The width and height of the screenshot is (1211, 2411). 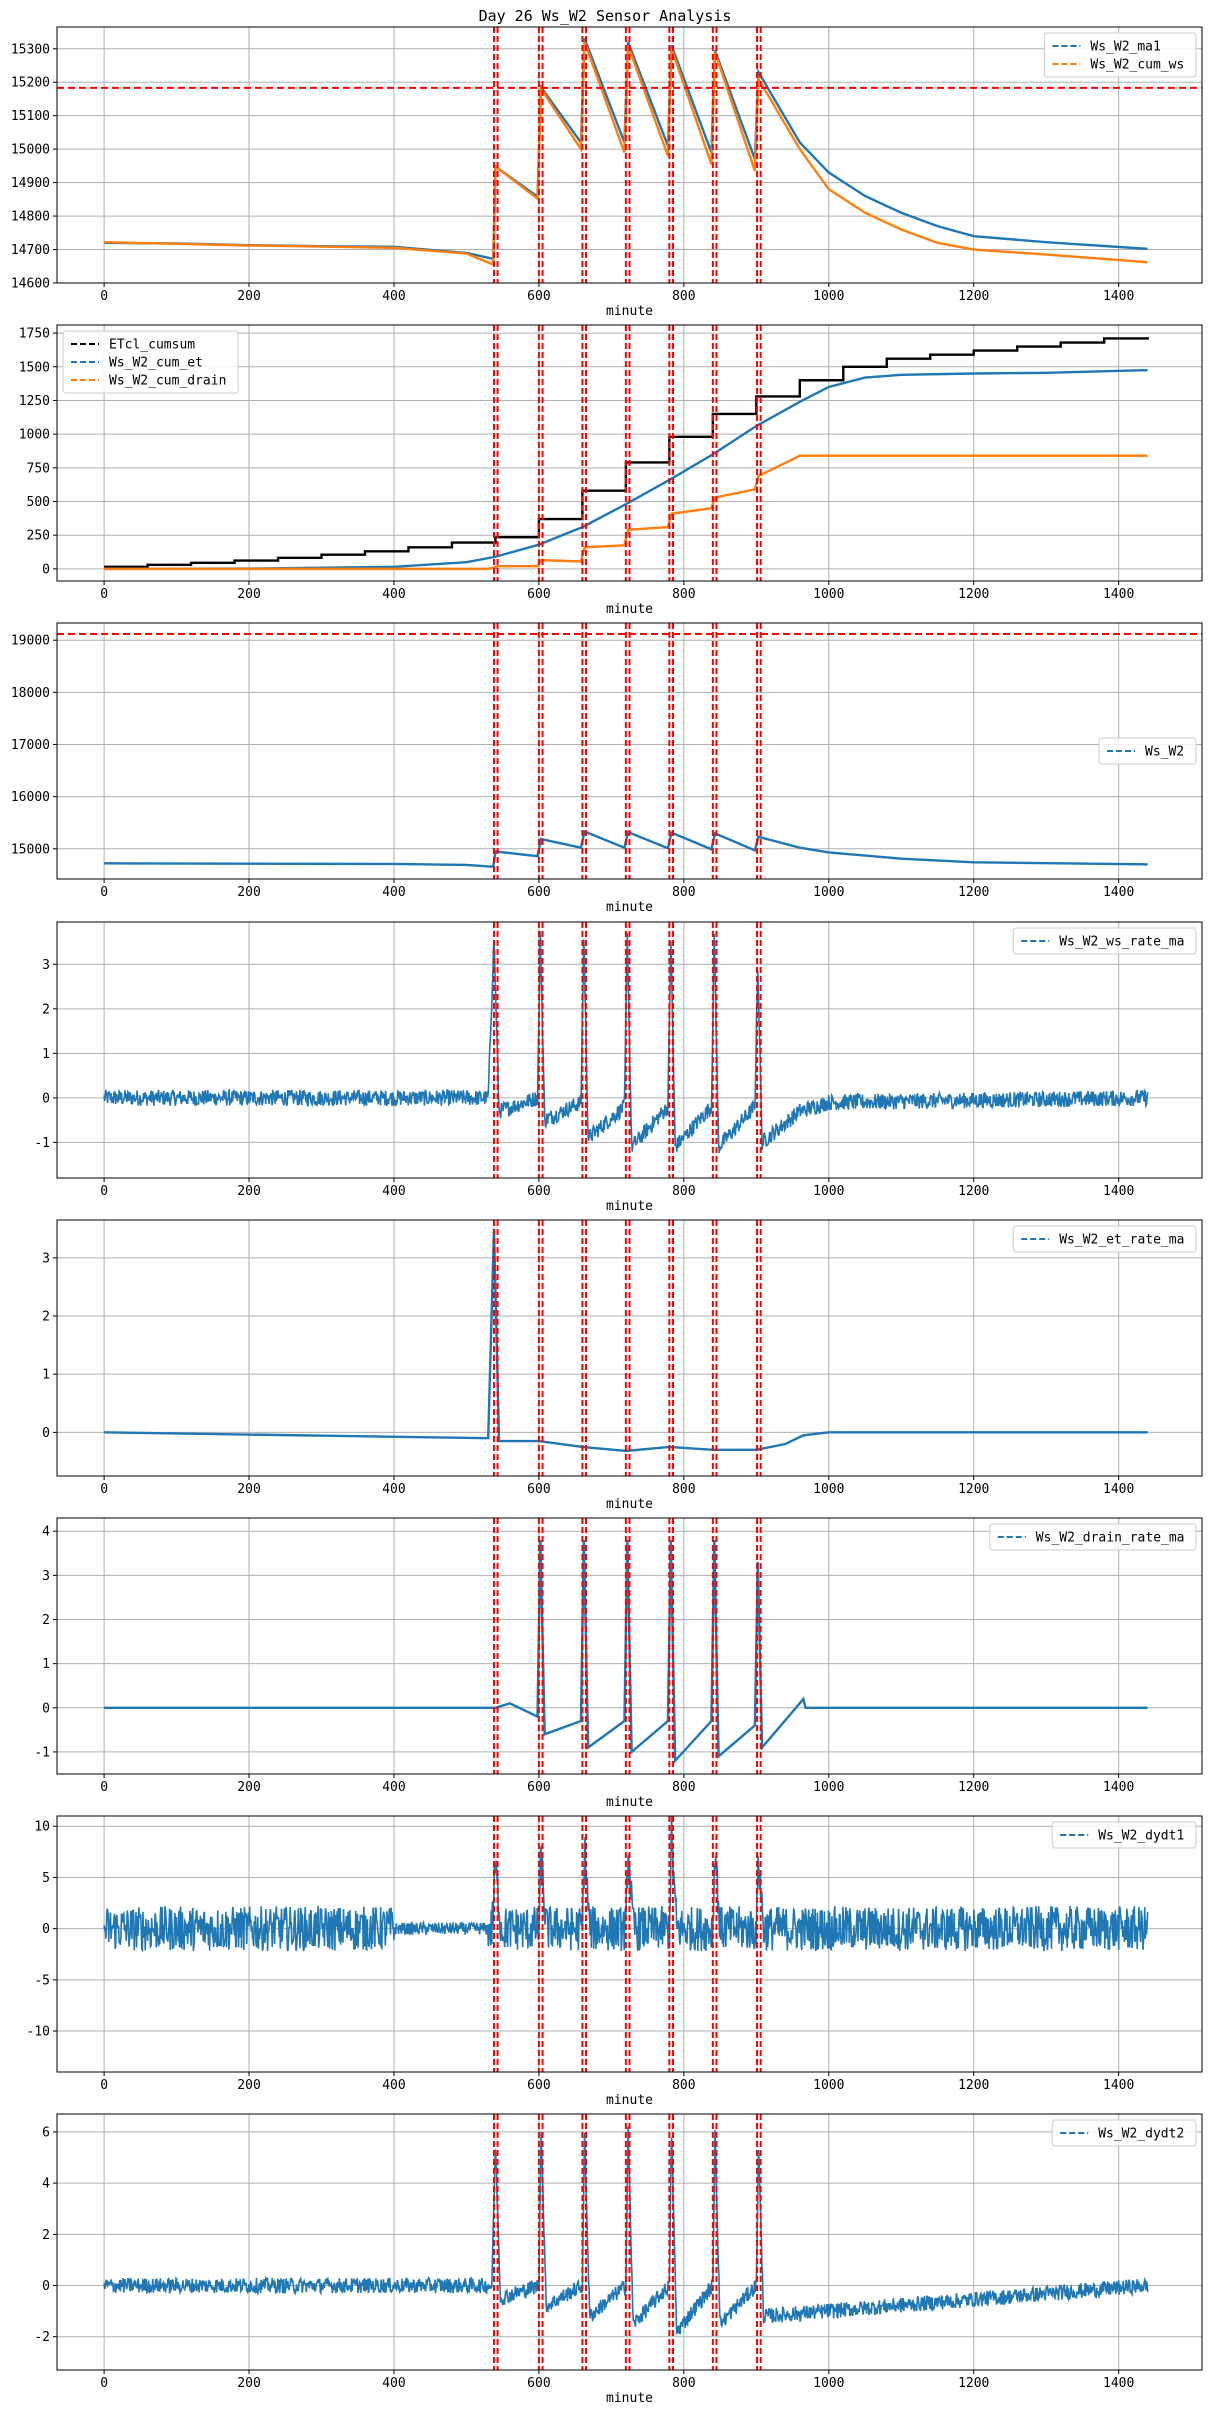 I want to click on legend-label: Ws_W2_et_rate_ma, so click(x=1121, y=1240).